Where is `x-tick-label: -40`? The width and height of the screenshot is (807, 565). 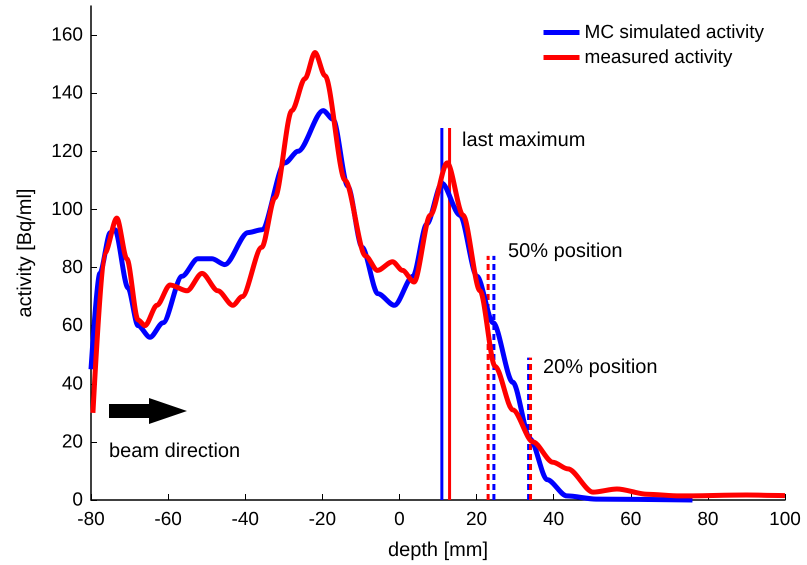
x-tick-label: -40 is located at coordinates (245, 519).